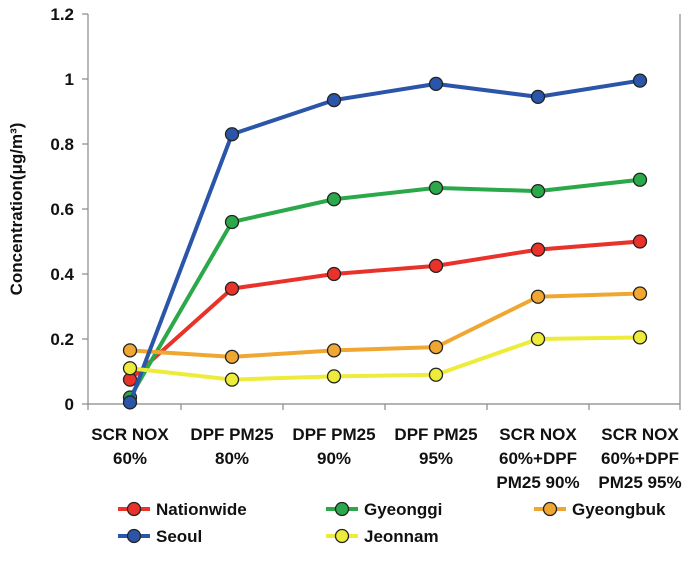  I want to click on legend-item-gyeonggi: Gyeonggi, so click(384, 509).